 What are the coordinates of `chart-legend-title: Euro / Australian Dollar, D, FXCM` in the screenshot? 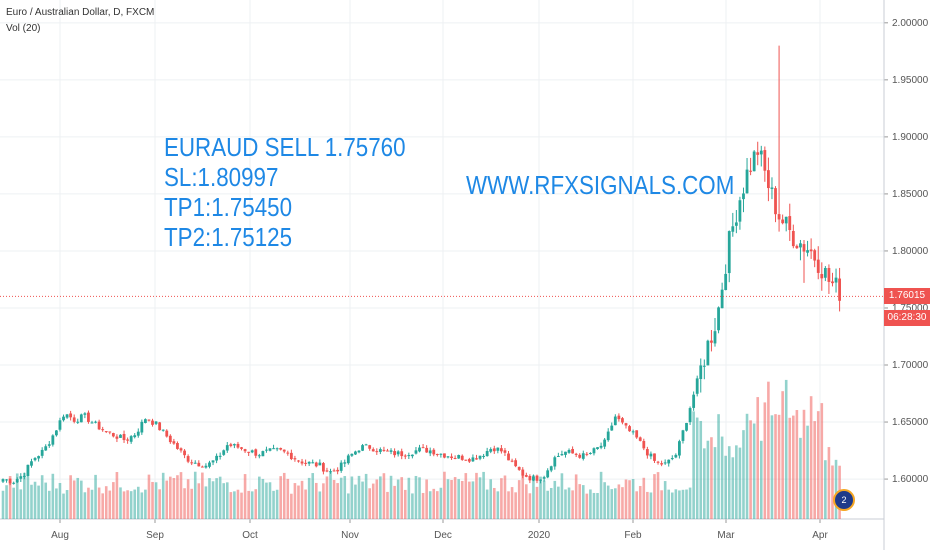 It's located at (80, 12).